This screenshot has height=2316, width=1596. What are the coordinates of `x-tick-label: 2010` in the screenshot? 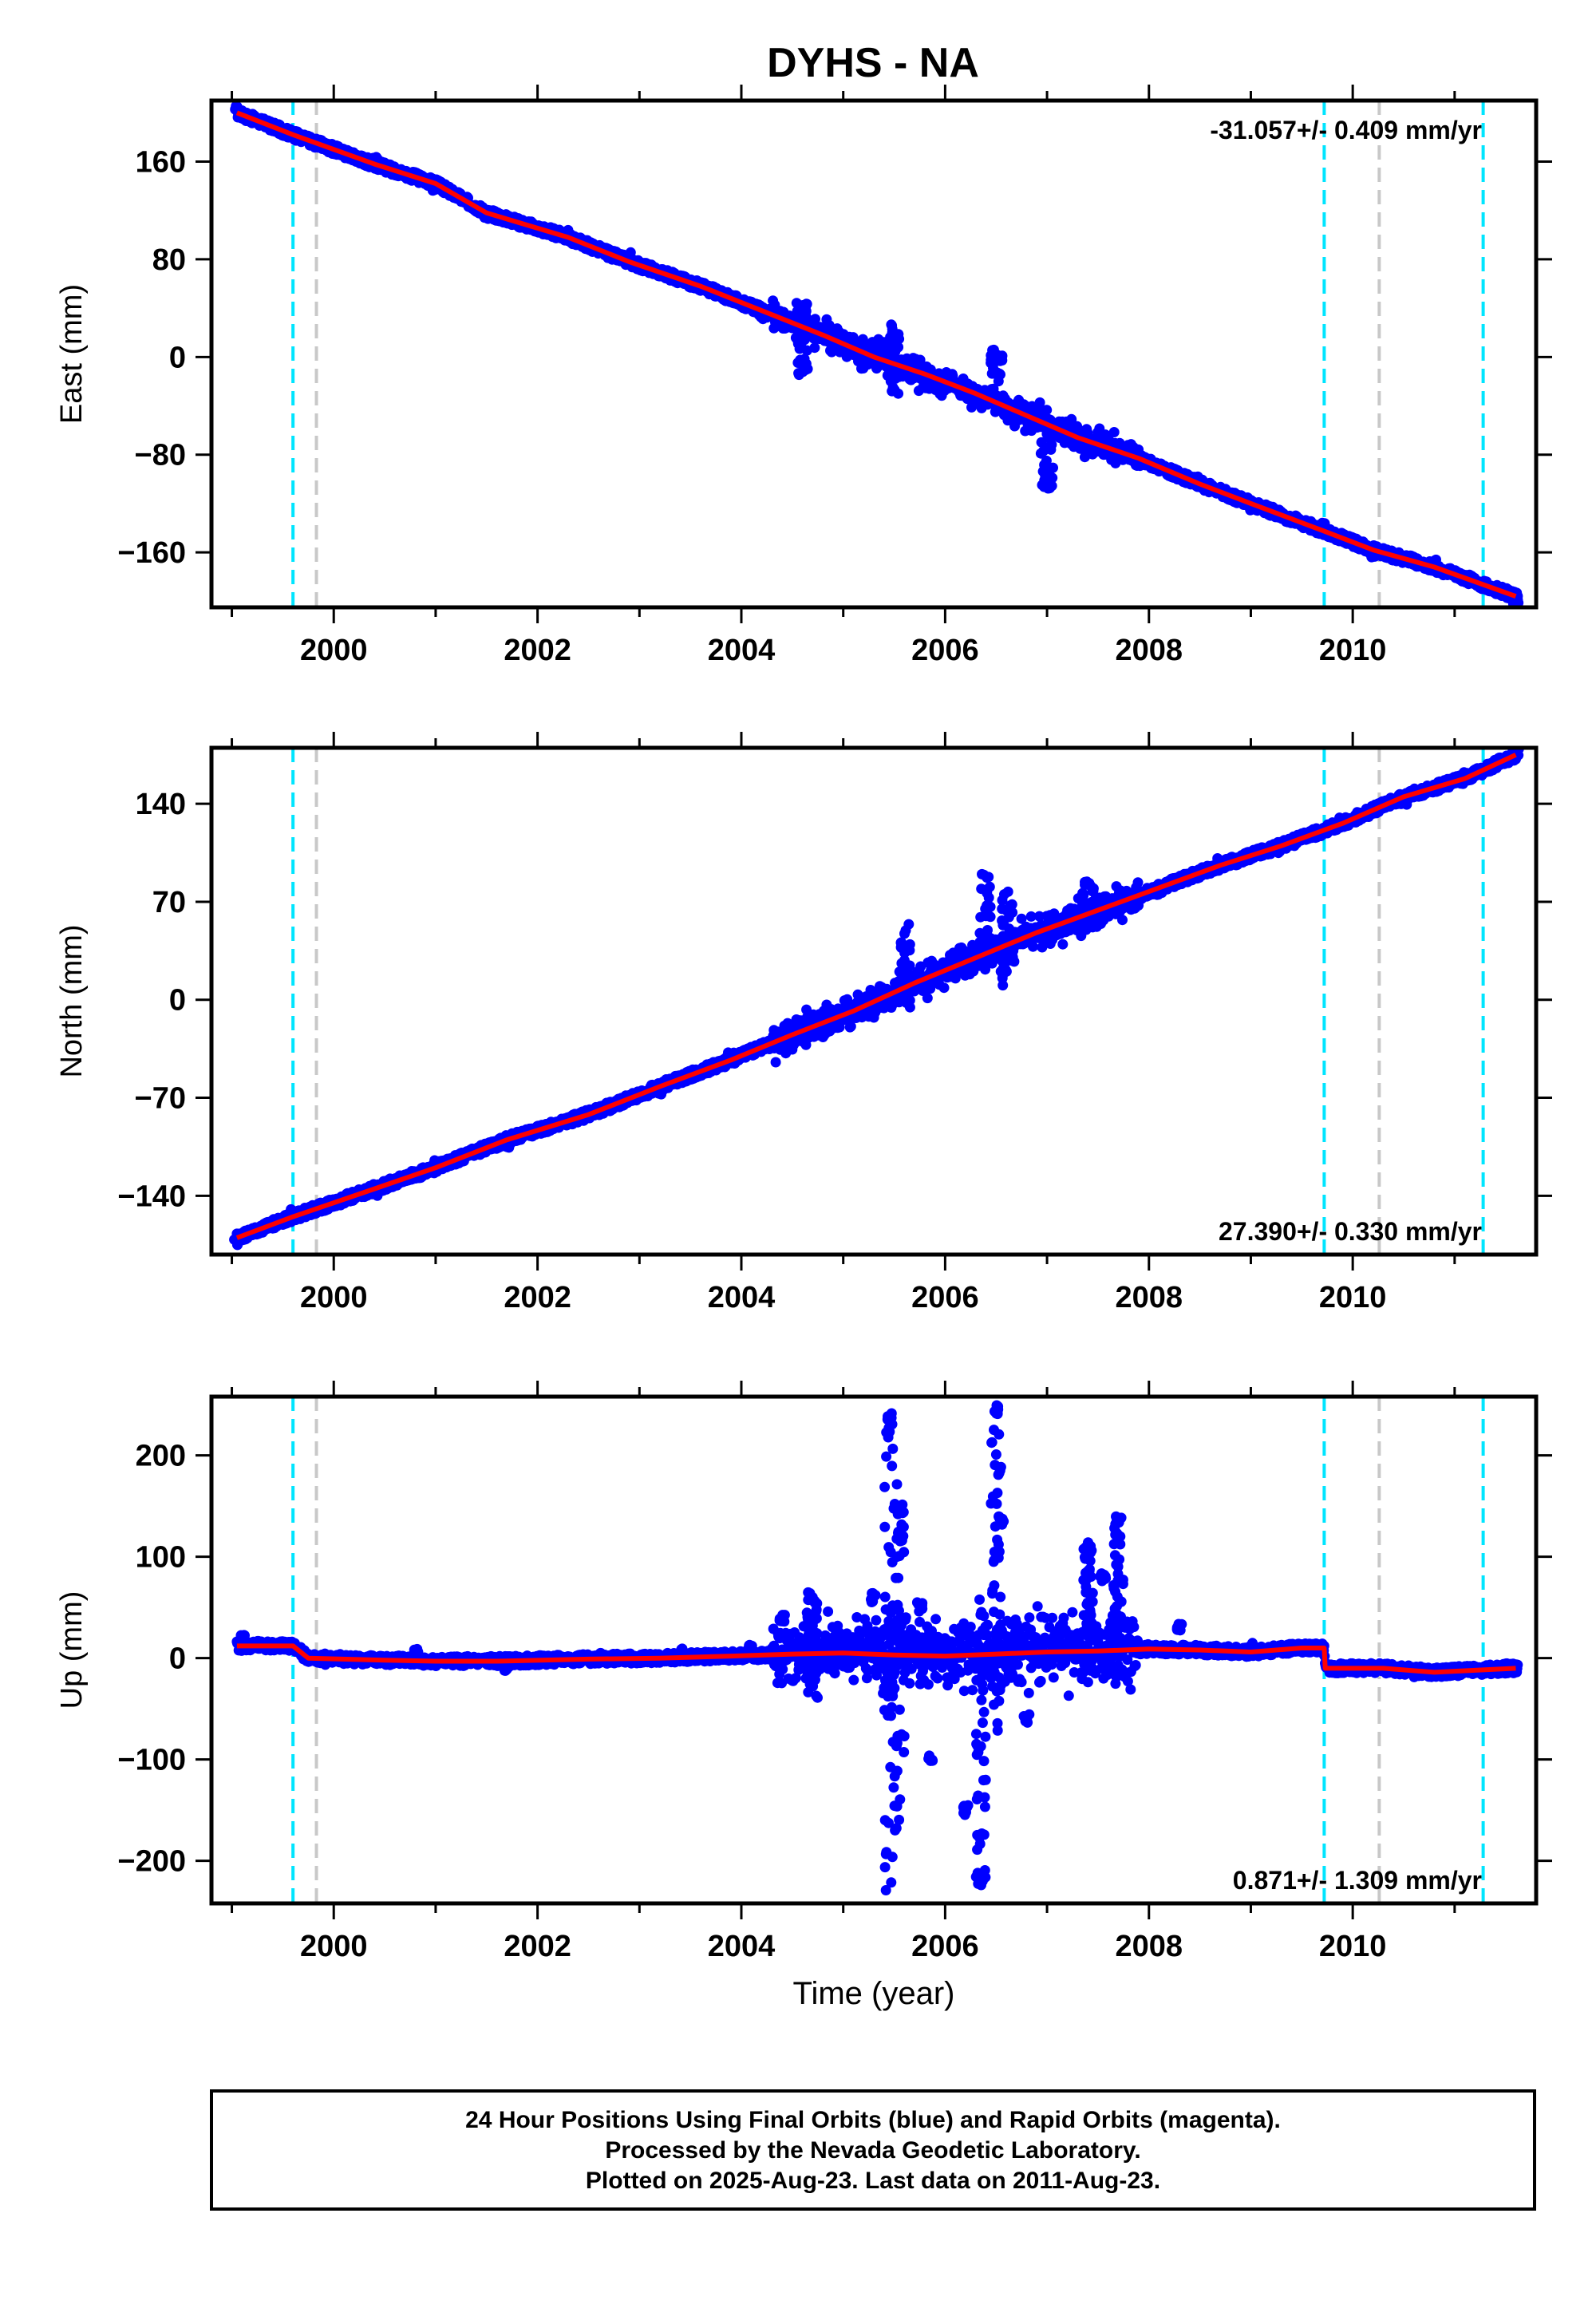 It's located at (1353, 650).